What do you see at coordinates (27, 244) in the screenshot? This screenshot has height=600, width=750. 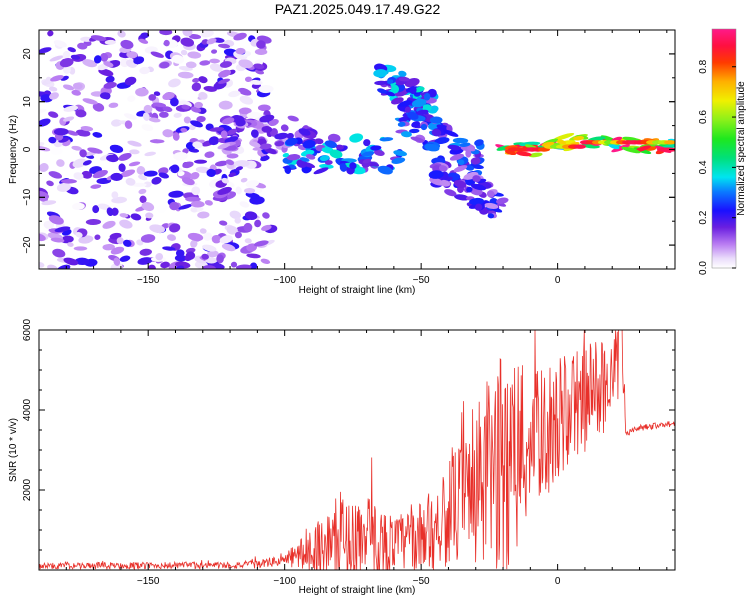 I see `y-tick-label: −20` at bounding box center [27, 244].